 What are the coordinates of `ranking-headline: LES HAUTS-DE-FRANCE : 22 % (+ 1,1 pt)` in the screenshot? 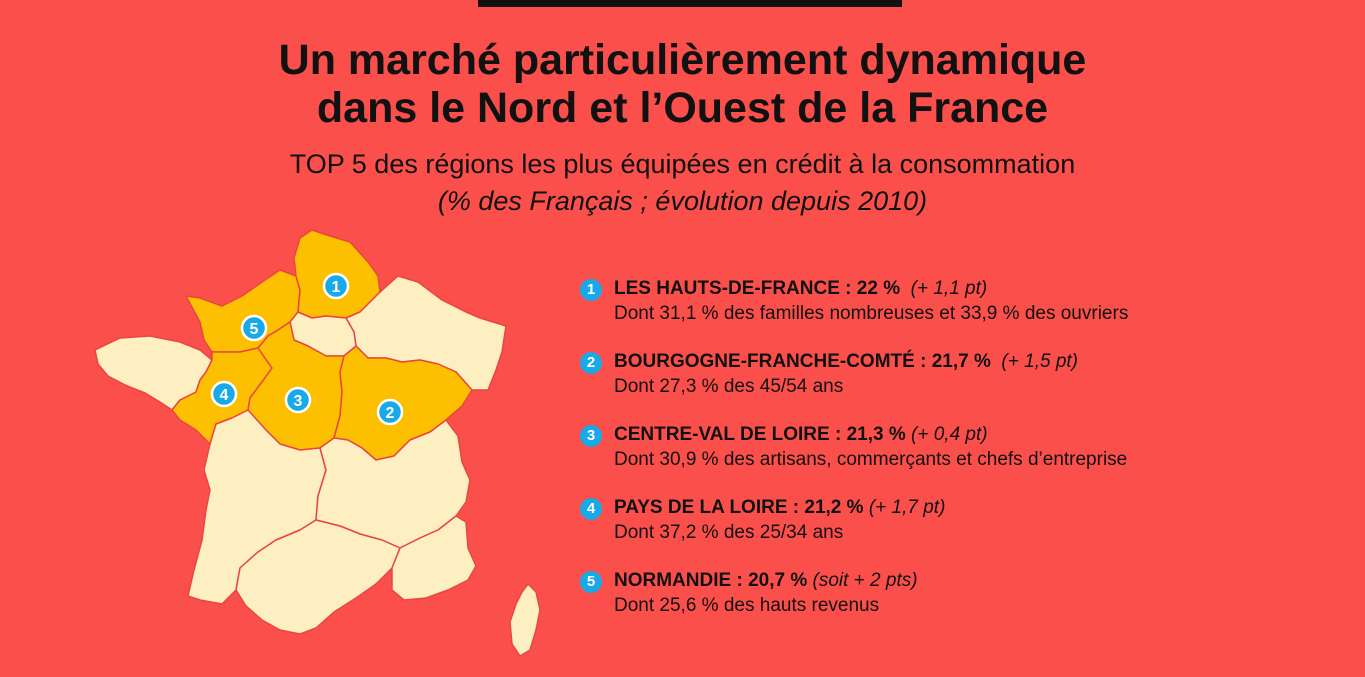 It's located at (987, 288).